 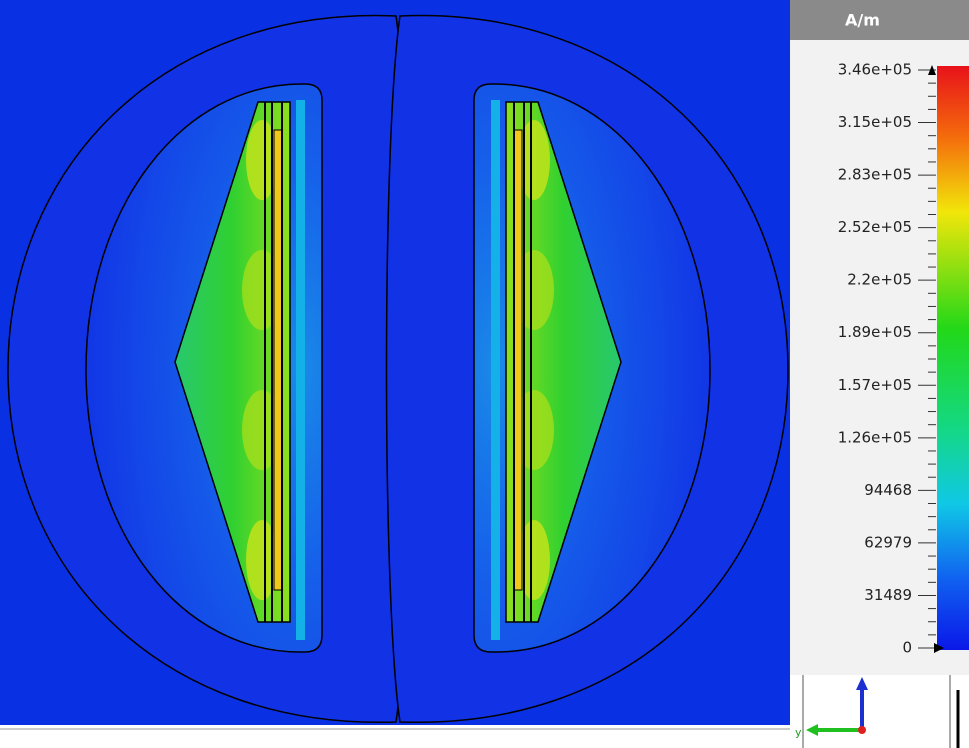 I want to click on triad-panel, so click(x=879, y=711).